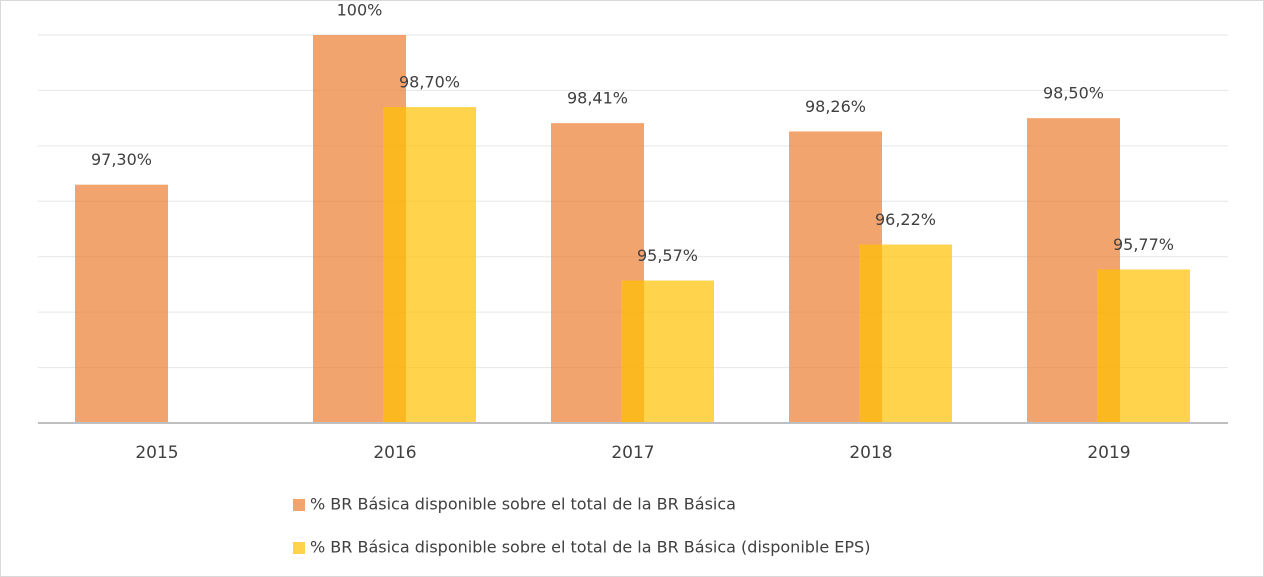  What do you see at coordinates (156, 453) in the screenshot?
I see `x-tick-label: 2015` at bounding box center [156, 453].